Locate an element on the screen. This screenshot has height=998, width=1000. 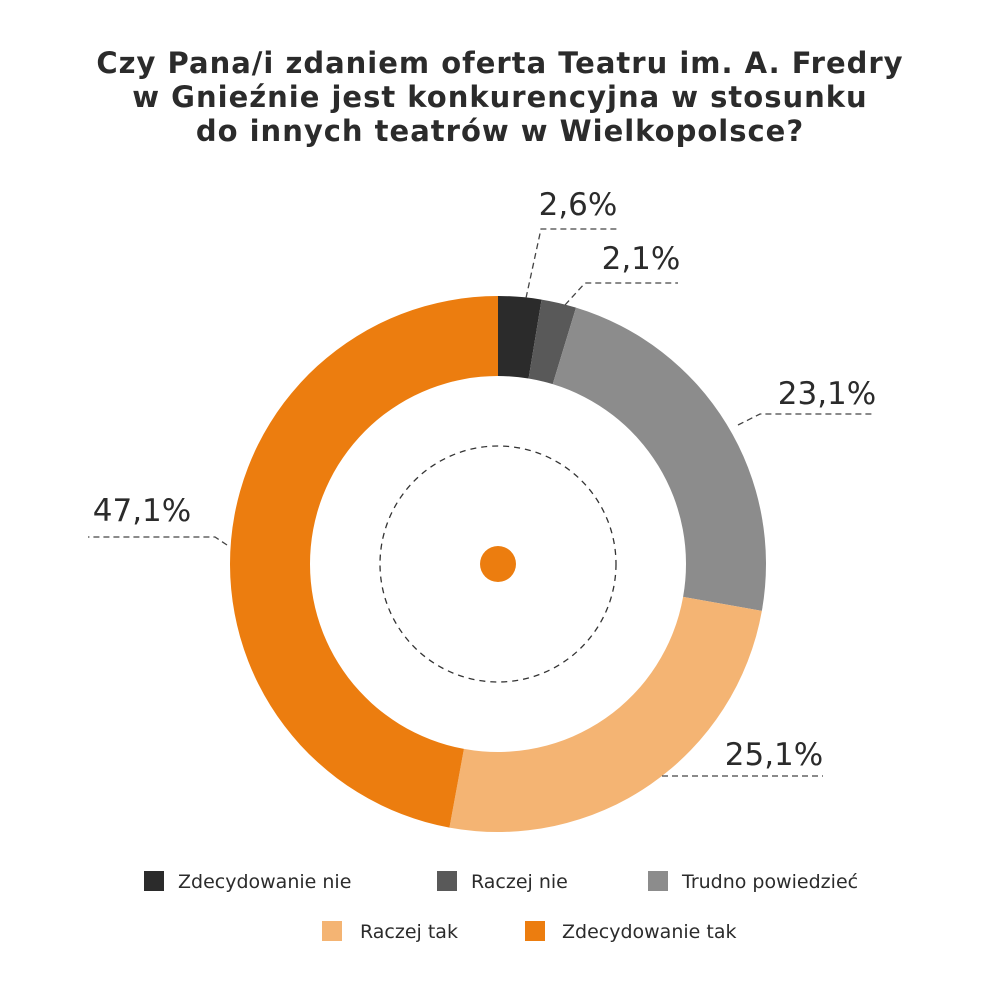
legend-swatch-trudno-powiedziec is located at coordinates (658, 881).